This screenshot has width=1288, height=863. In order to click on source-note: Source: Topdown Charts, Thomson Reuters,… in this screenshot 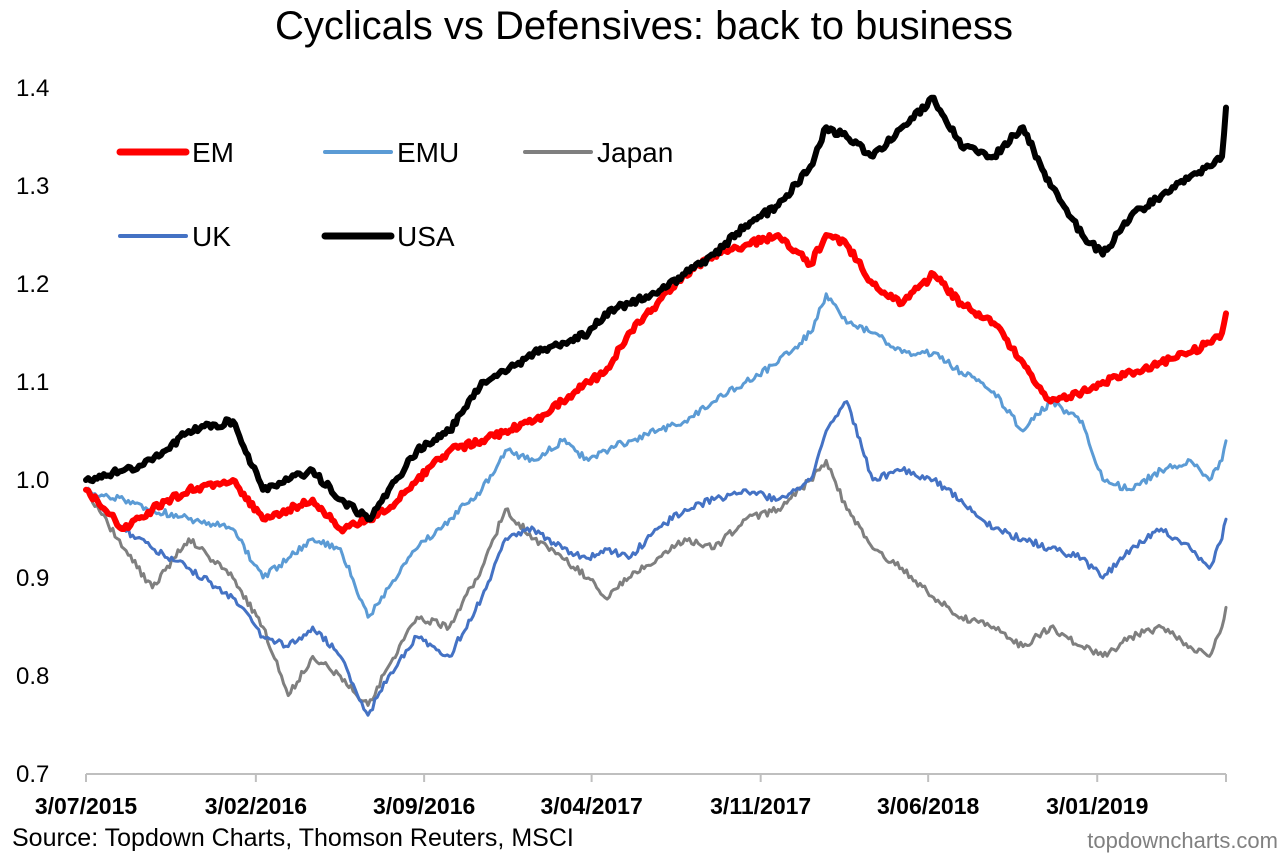, I will do `click(293, 838)`.